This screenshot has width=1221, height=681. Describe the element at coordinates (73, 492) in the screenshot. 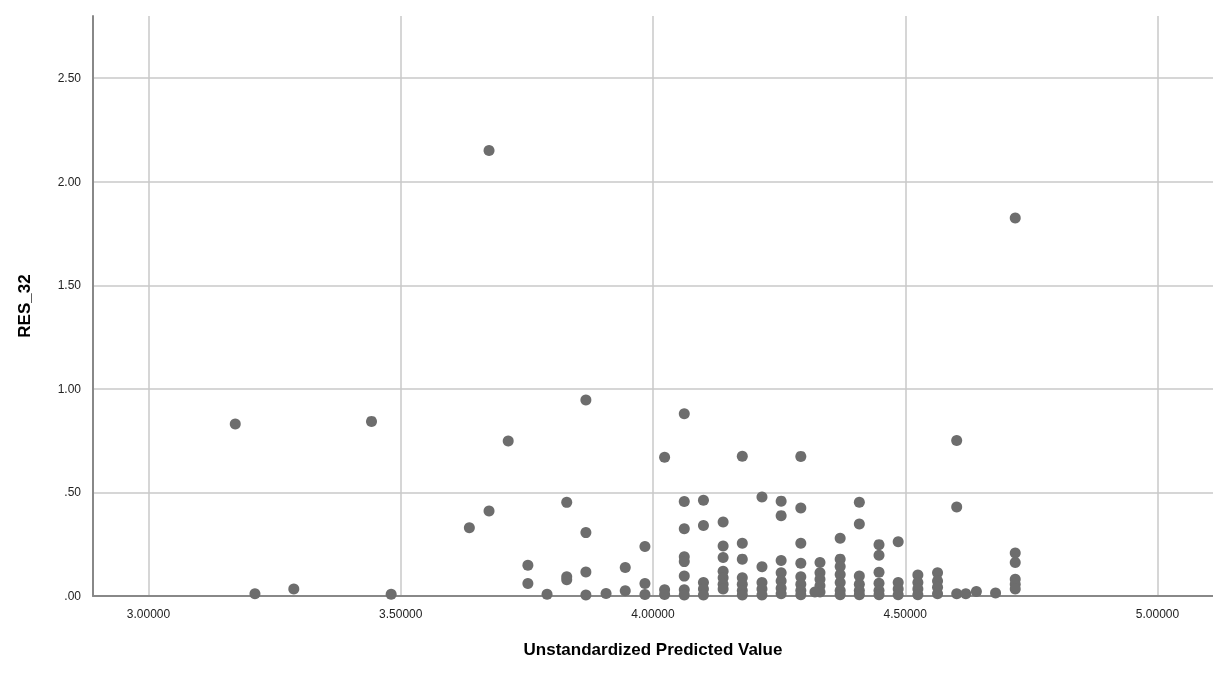

I see `y-tick-label: .50` at that location.